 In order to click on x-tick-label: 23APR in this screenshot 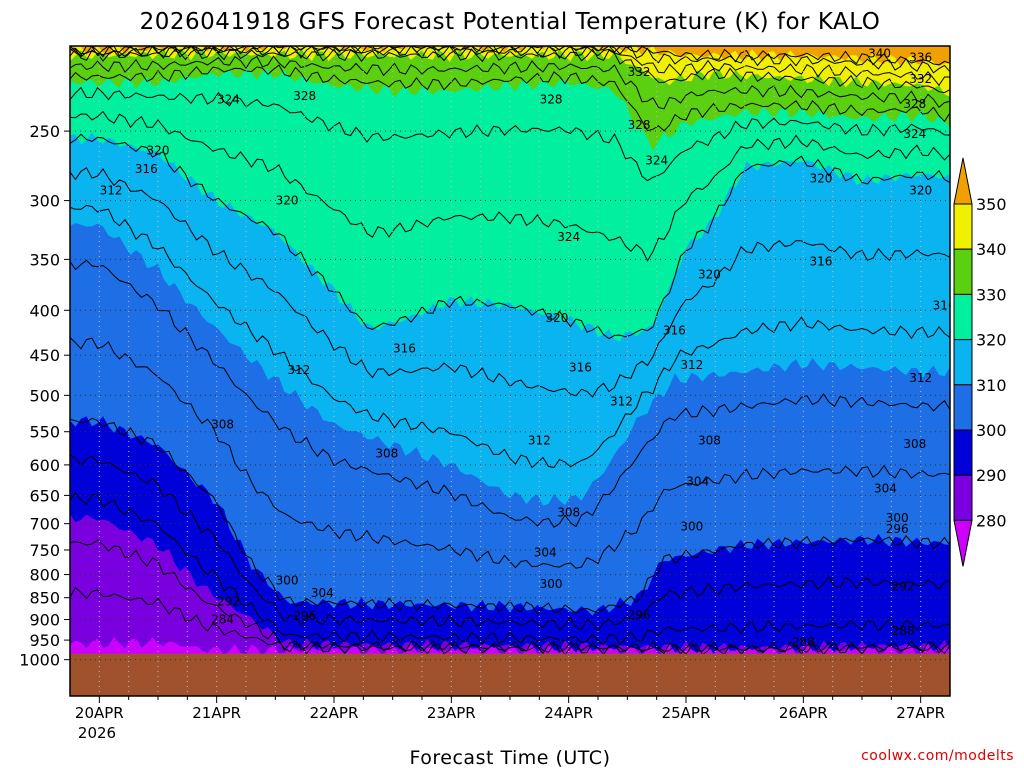, I will do `click(451, 713)`.